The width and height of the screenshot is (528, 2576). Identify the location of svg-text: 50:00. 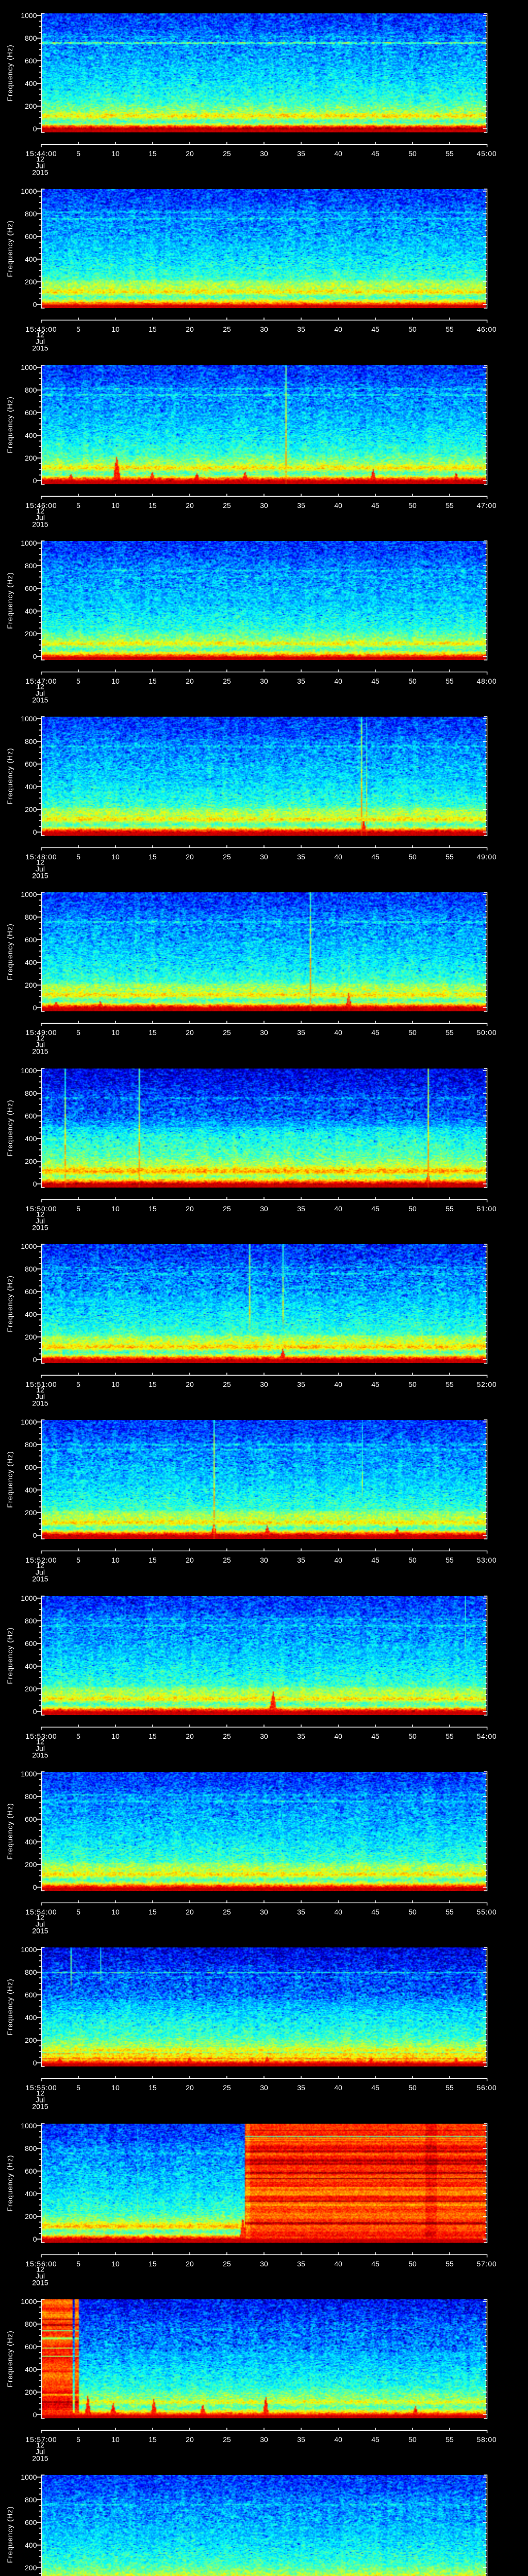
(486, 1032).